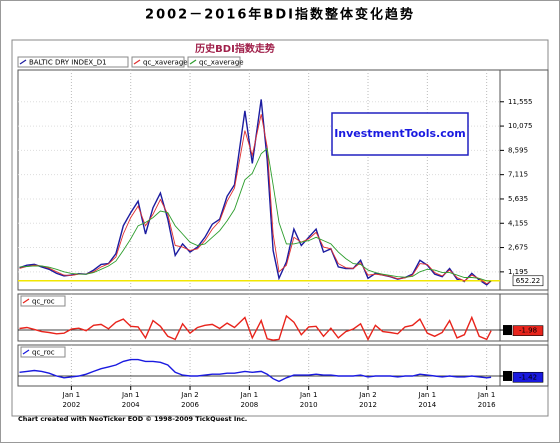 The height and width of the screenshot is (443, 560). What do you see at coordinates (520, 102) in the screenshot?
I see `y-tick-label: 11,555` at bounding box center [520, 102].